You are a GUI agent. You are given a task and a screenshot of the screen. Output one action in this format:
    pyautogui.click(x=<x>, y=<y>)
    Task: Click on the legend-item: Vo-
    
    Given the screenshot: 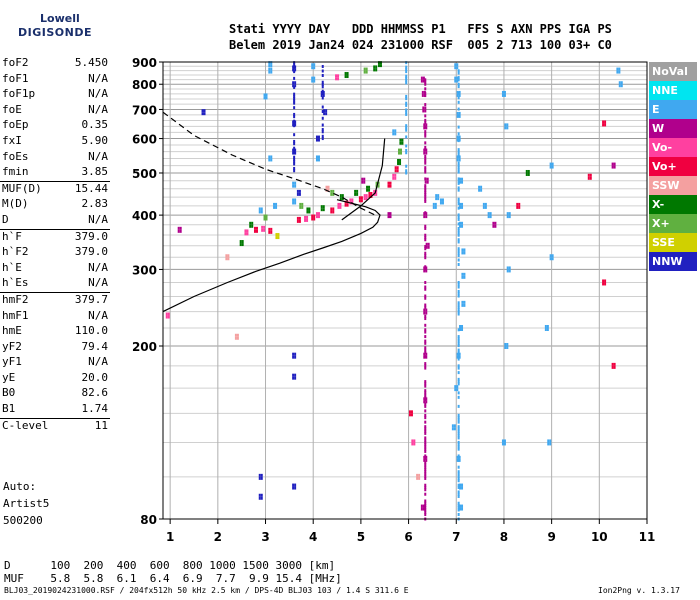 What is the action you would take?
    pyautogui.click(x=673, y=147)
    